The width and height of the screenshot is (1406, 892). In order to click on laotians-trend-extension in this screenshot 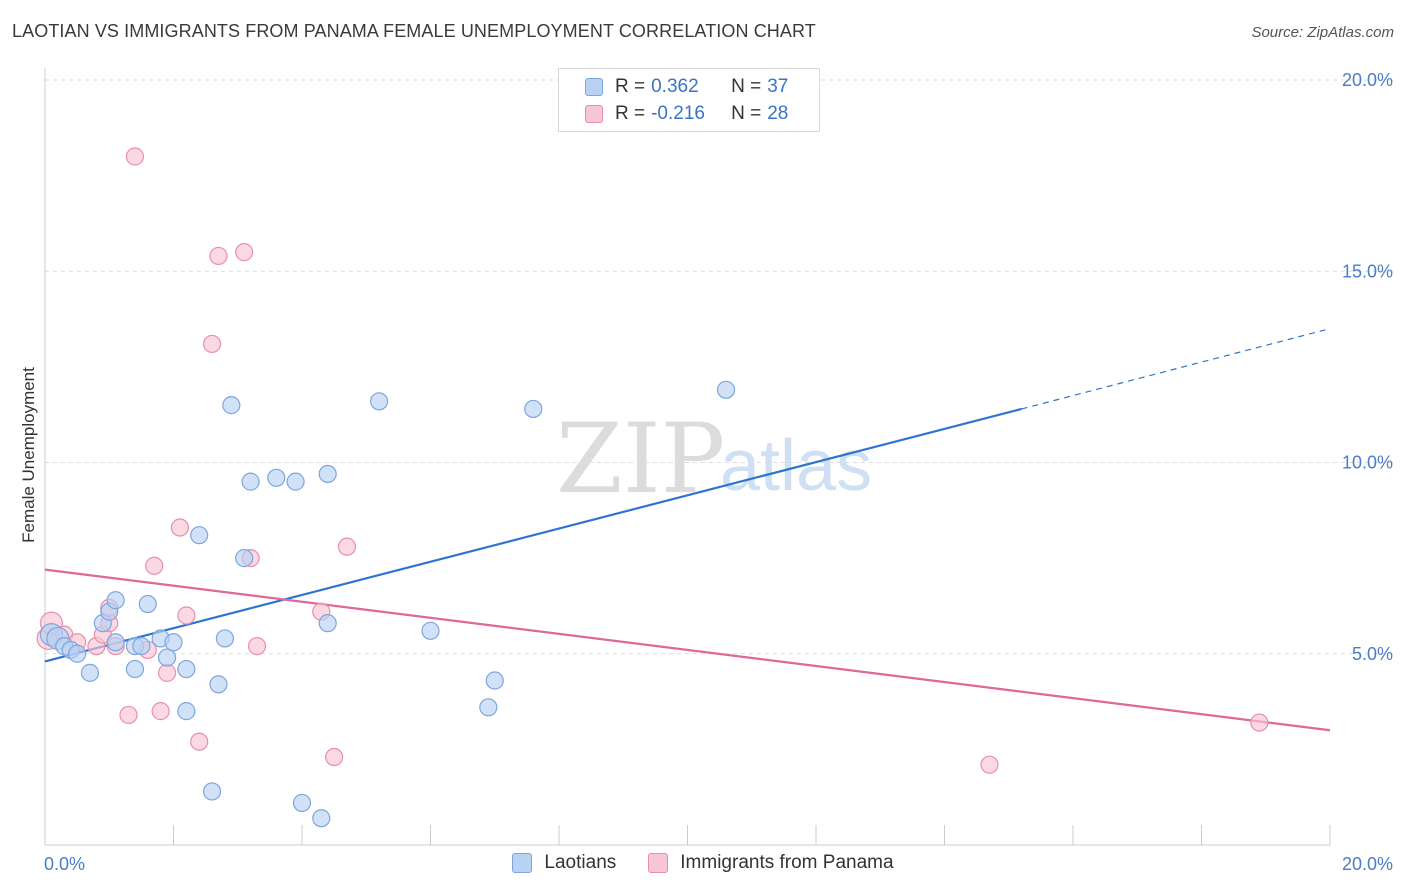, I will do `click(1176, 369)`.